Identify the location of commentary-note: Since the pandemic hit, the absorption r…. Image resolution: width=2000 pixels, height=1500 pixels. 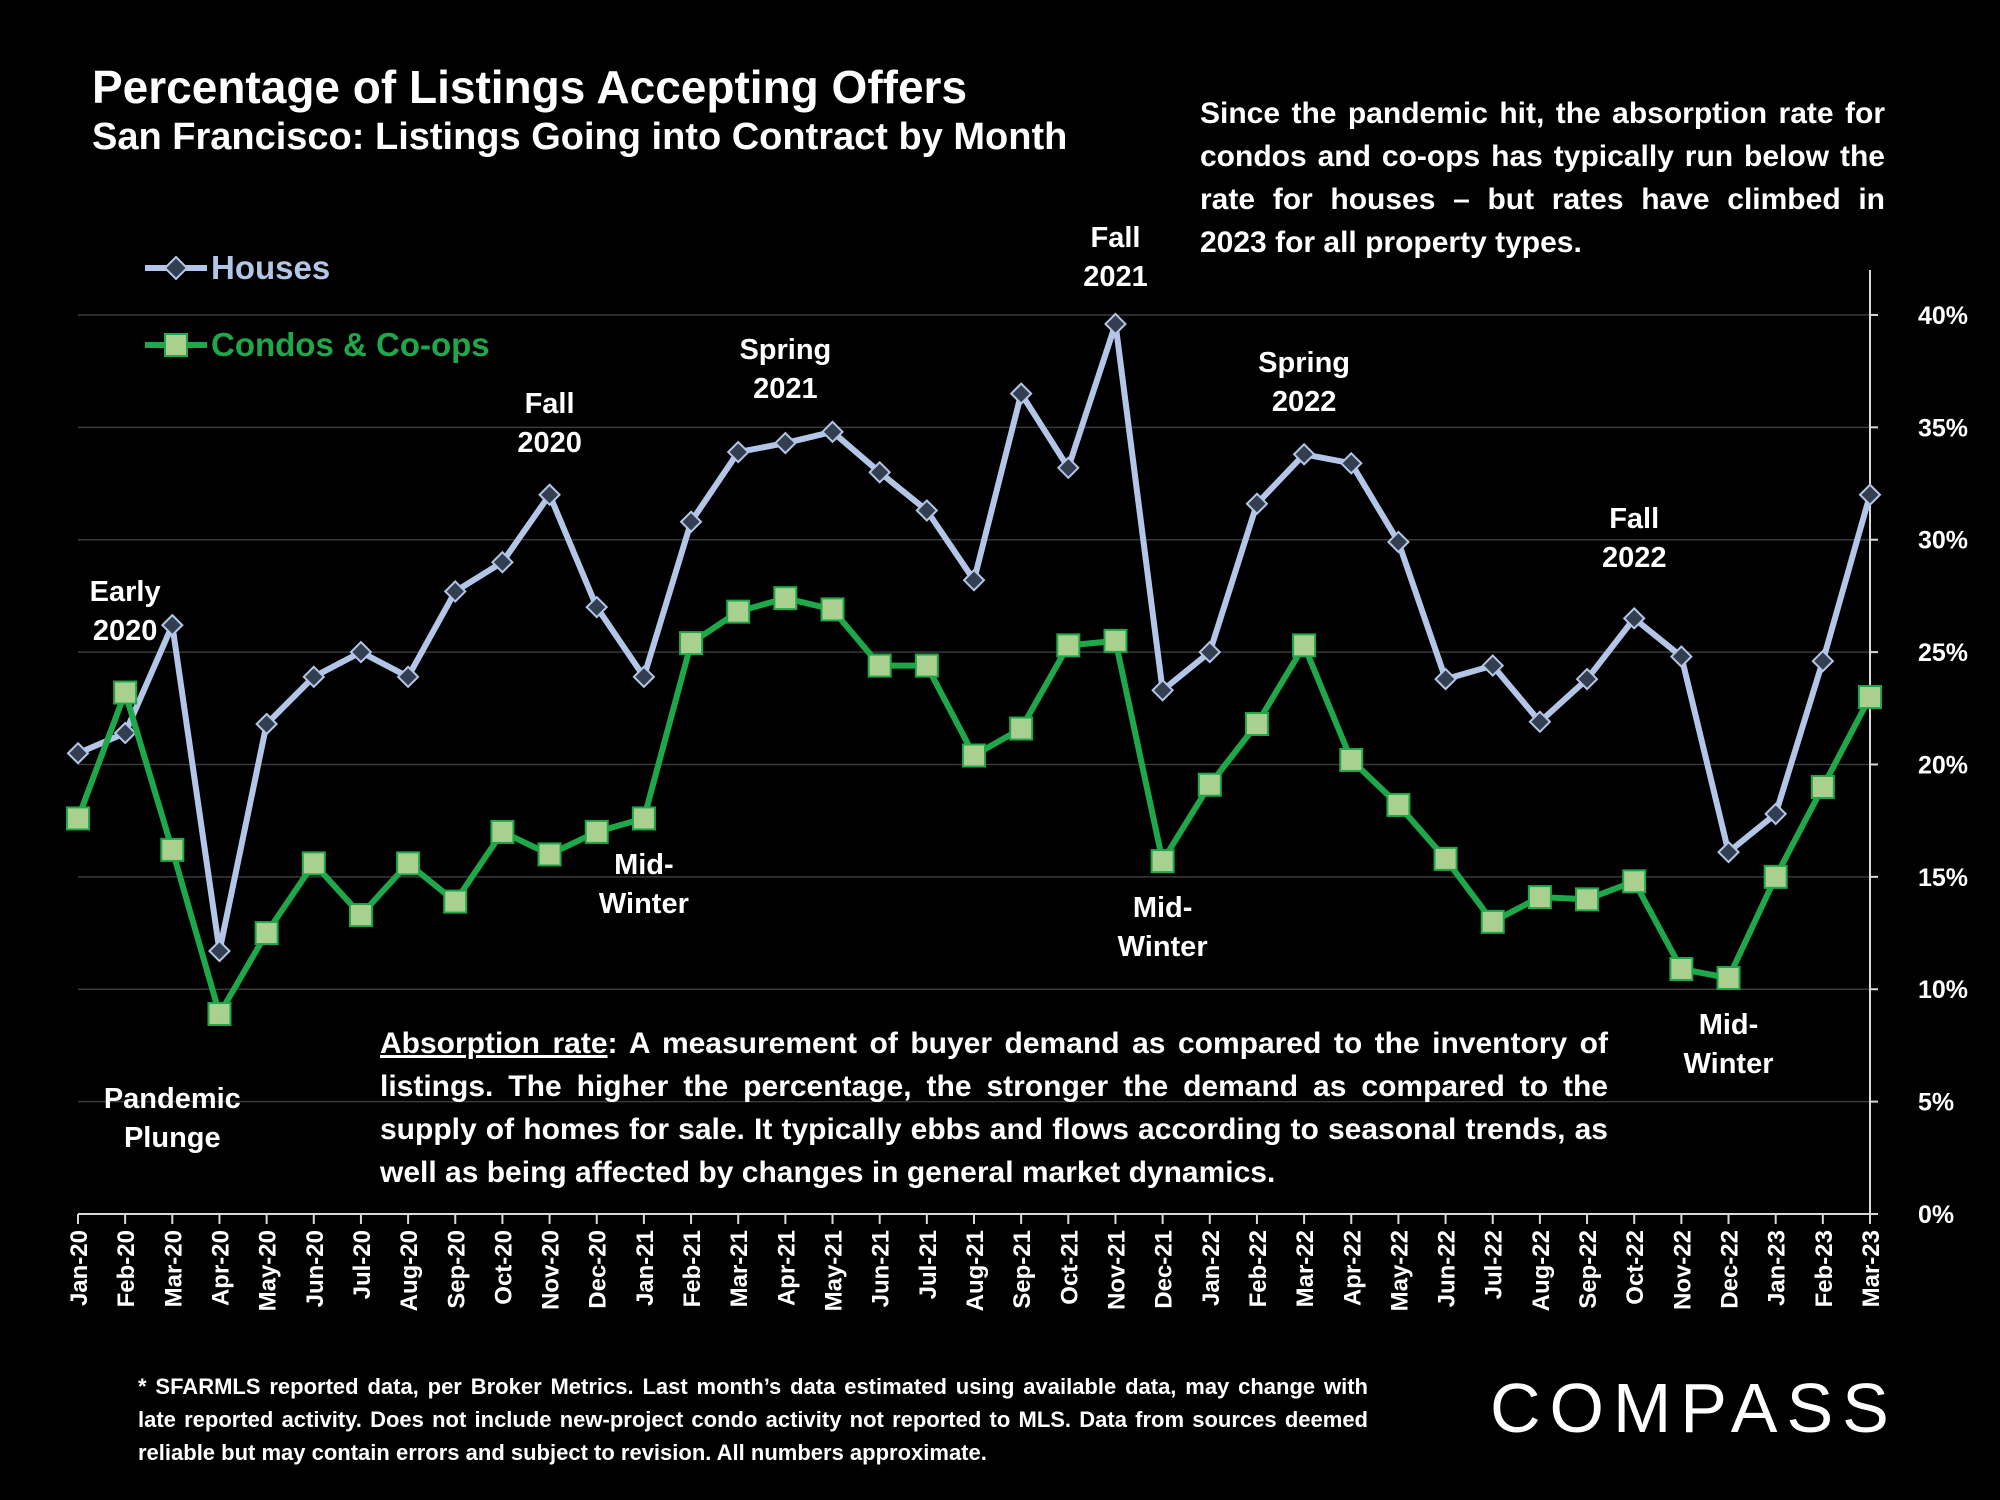
(1542, 178).